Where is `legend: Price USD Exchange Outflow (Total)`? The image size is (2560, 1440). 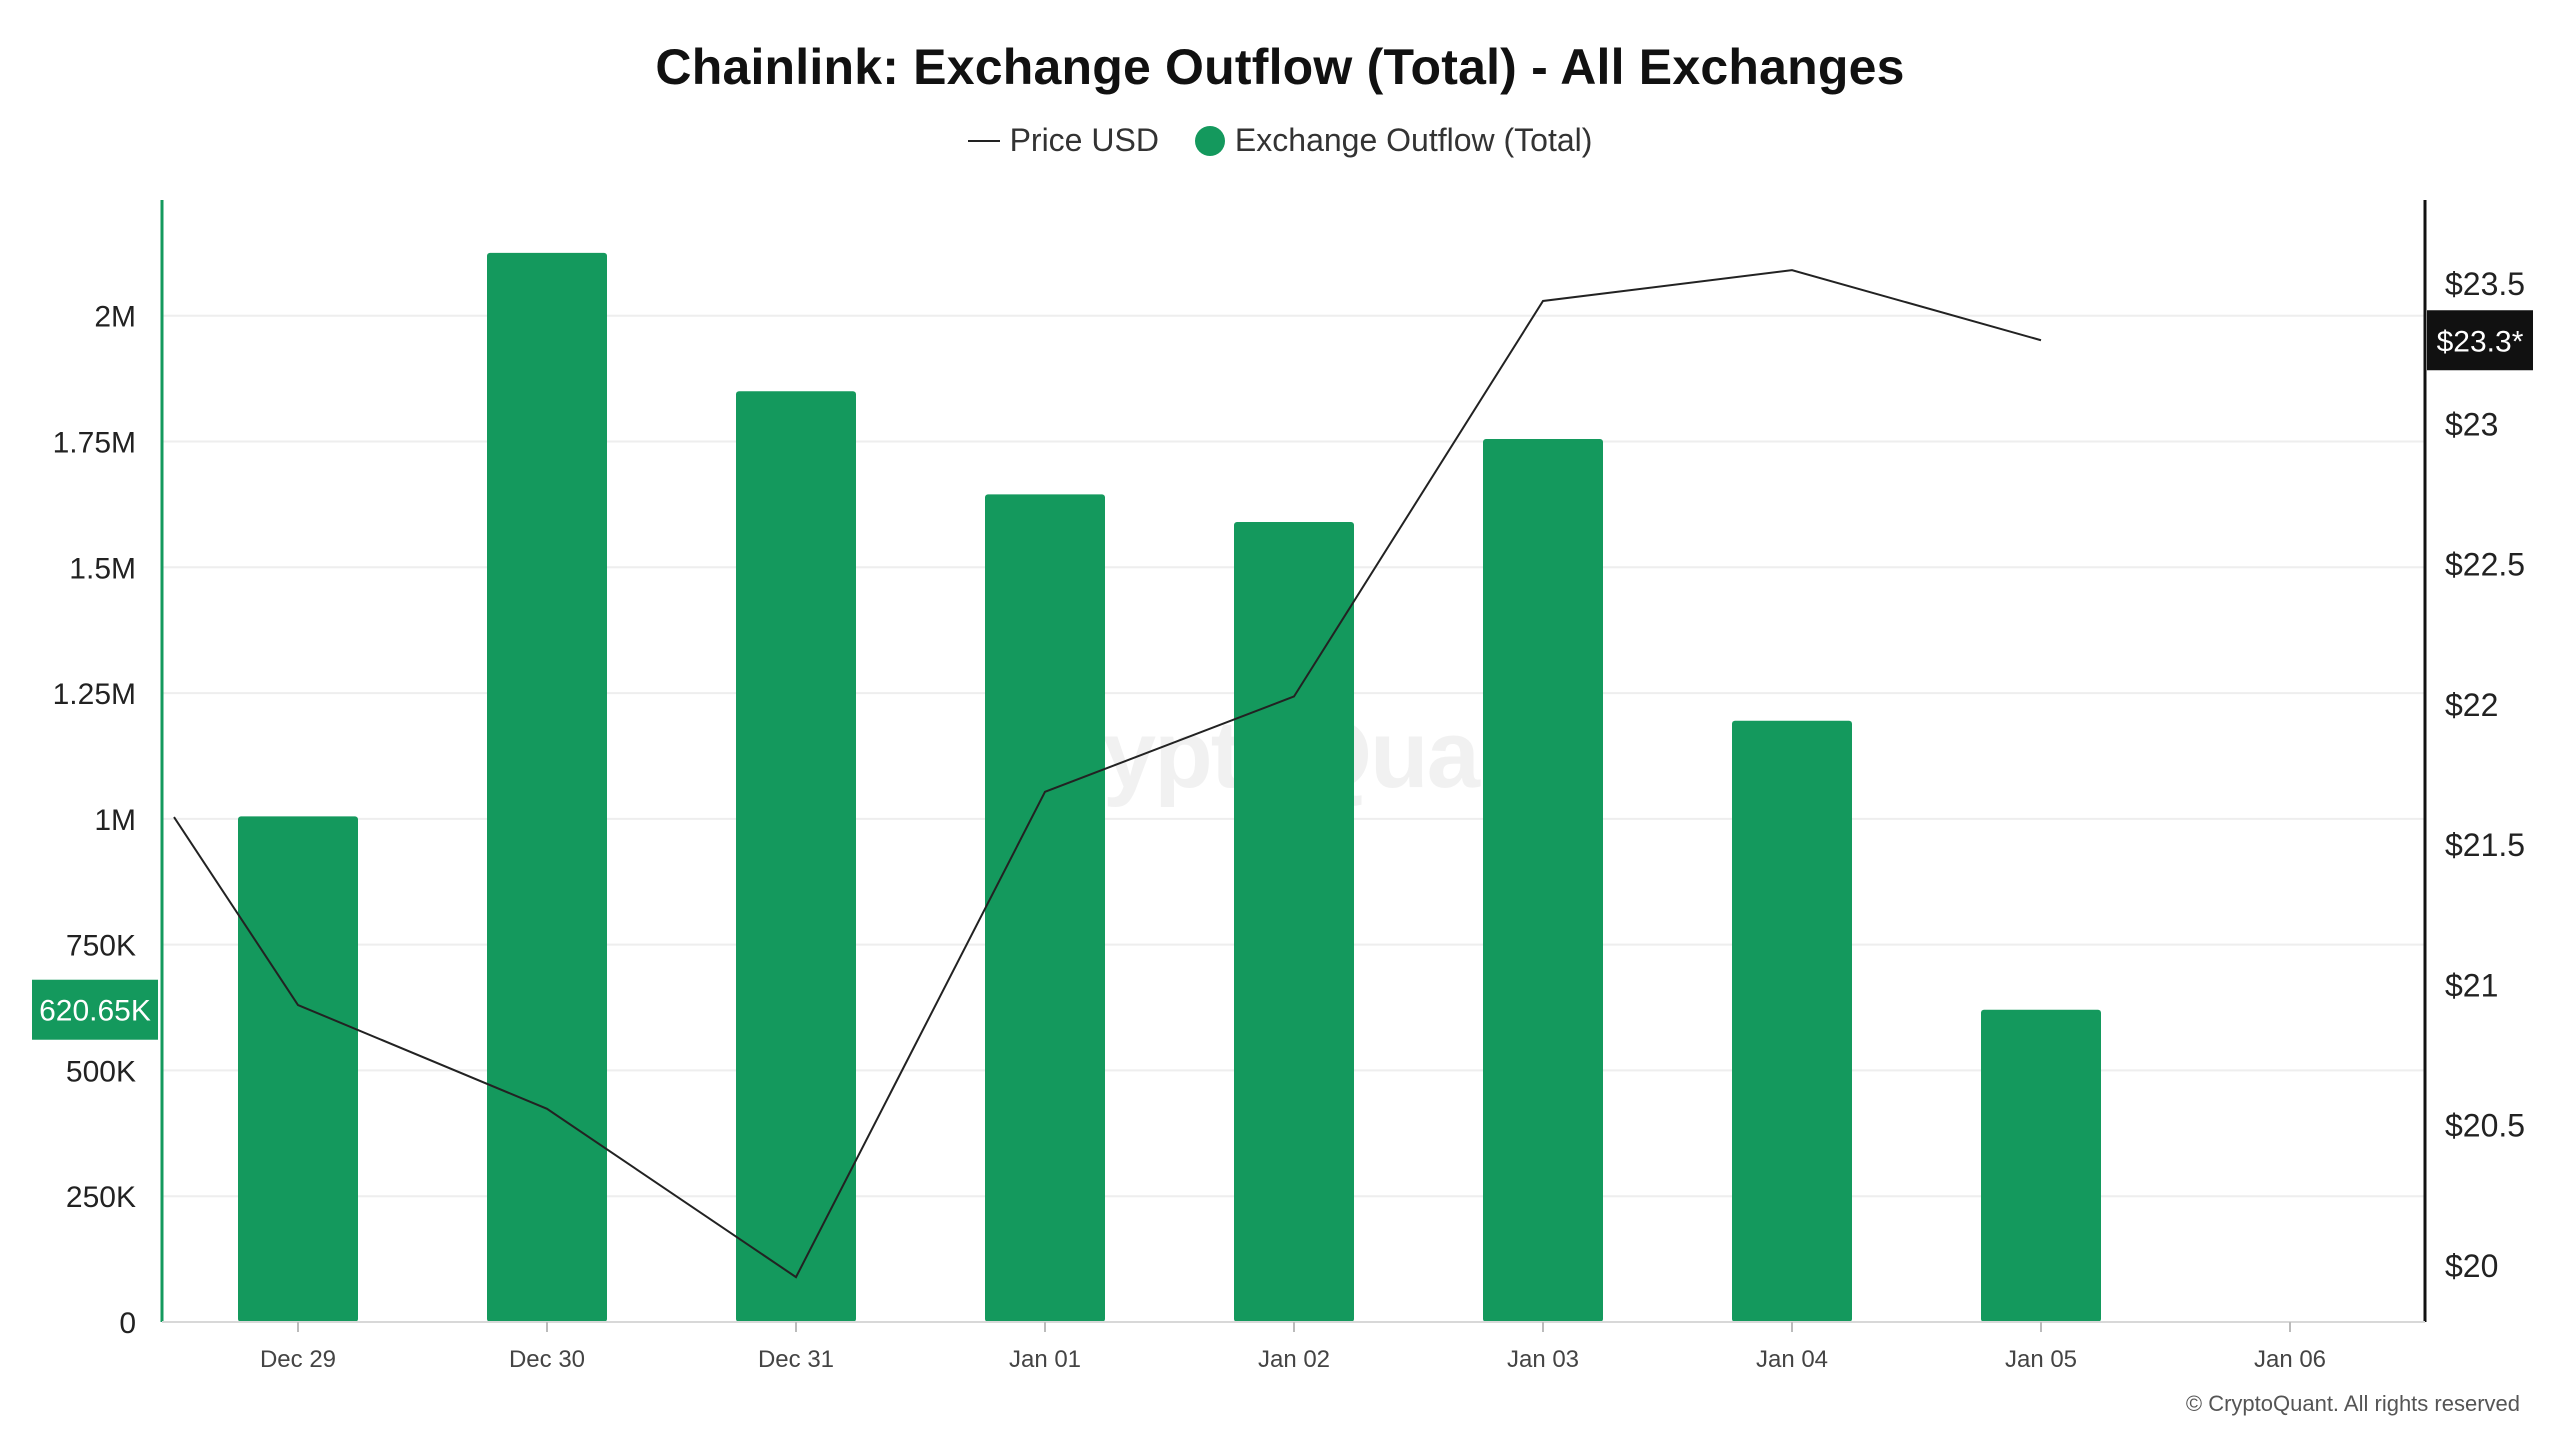 legend: Price USD Exchange Outflow (Total) is located at coordinates (1280, 140).